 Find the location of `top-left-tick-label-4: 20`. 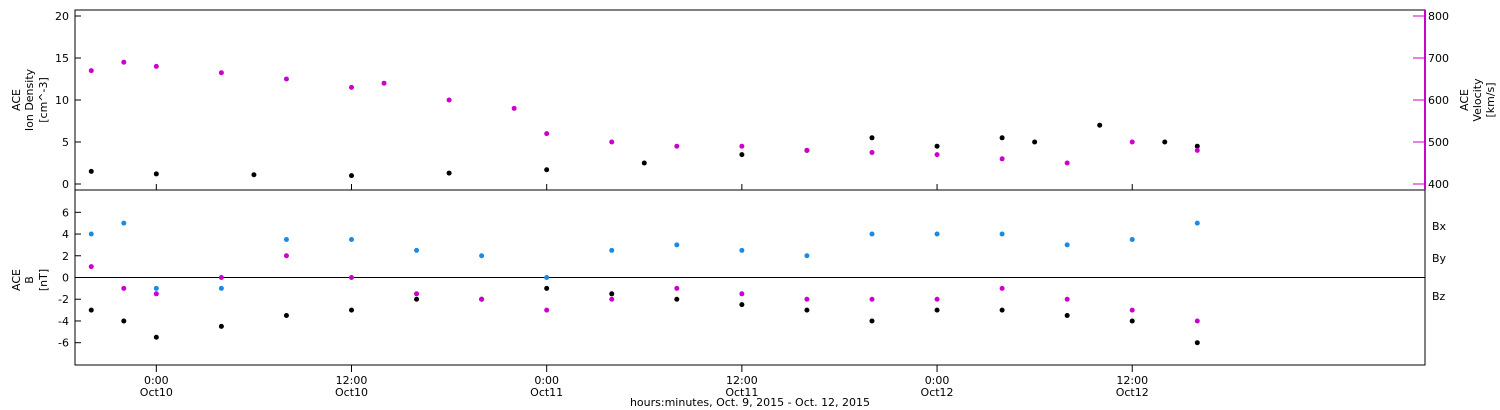

top-left-tick-label-4: 20 is located at coordinates (62, 16).